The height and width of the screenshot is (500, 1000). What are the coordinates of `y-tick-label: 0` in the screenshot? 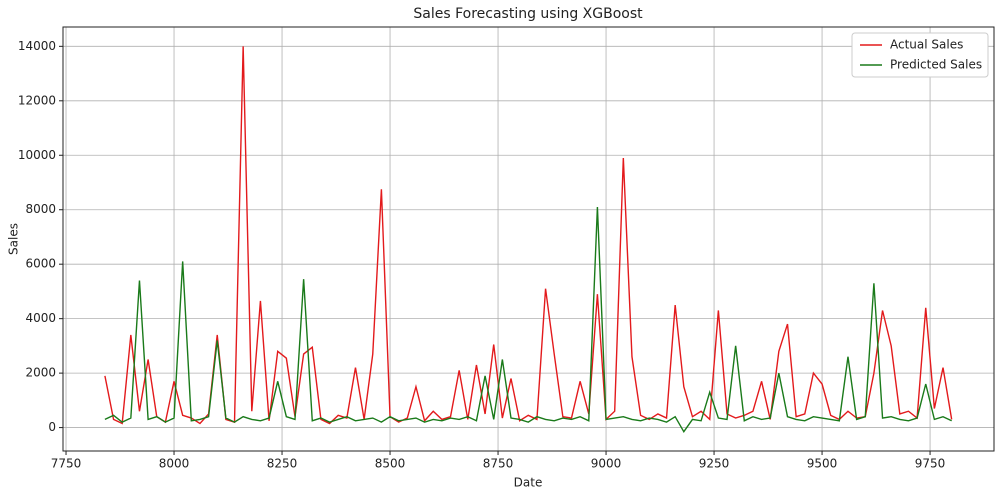 It's located at (52, 427).